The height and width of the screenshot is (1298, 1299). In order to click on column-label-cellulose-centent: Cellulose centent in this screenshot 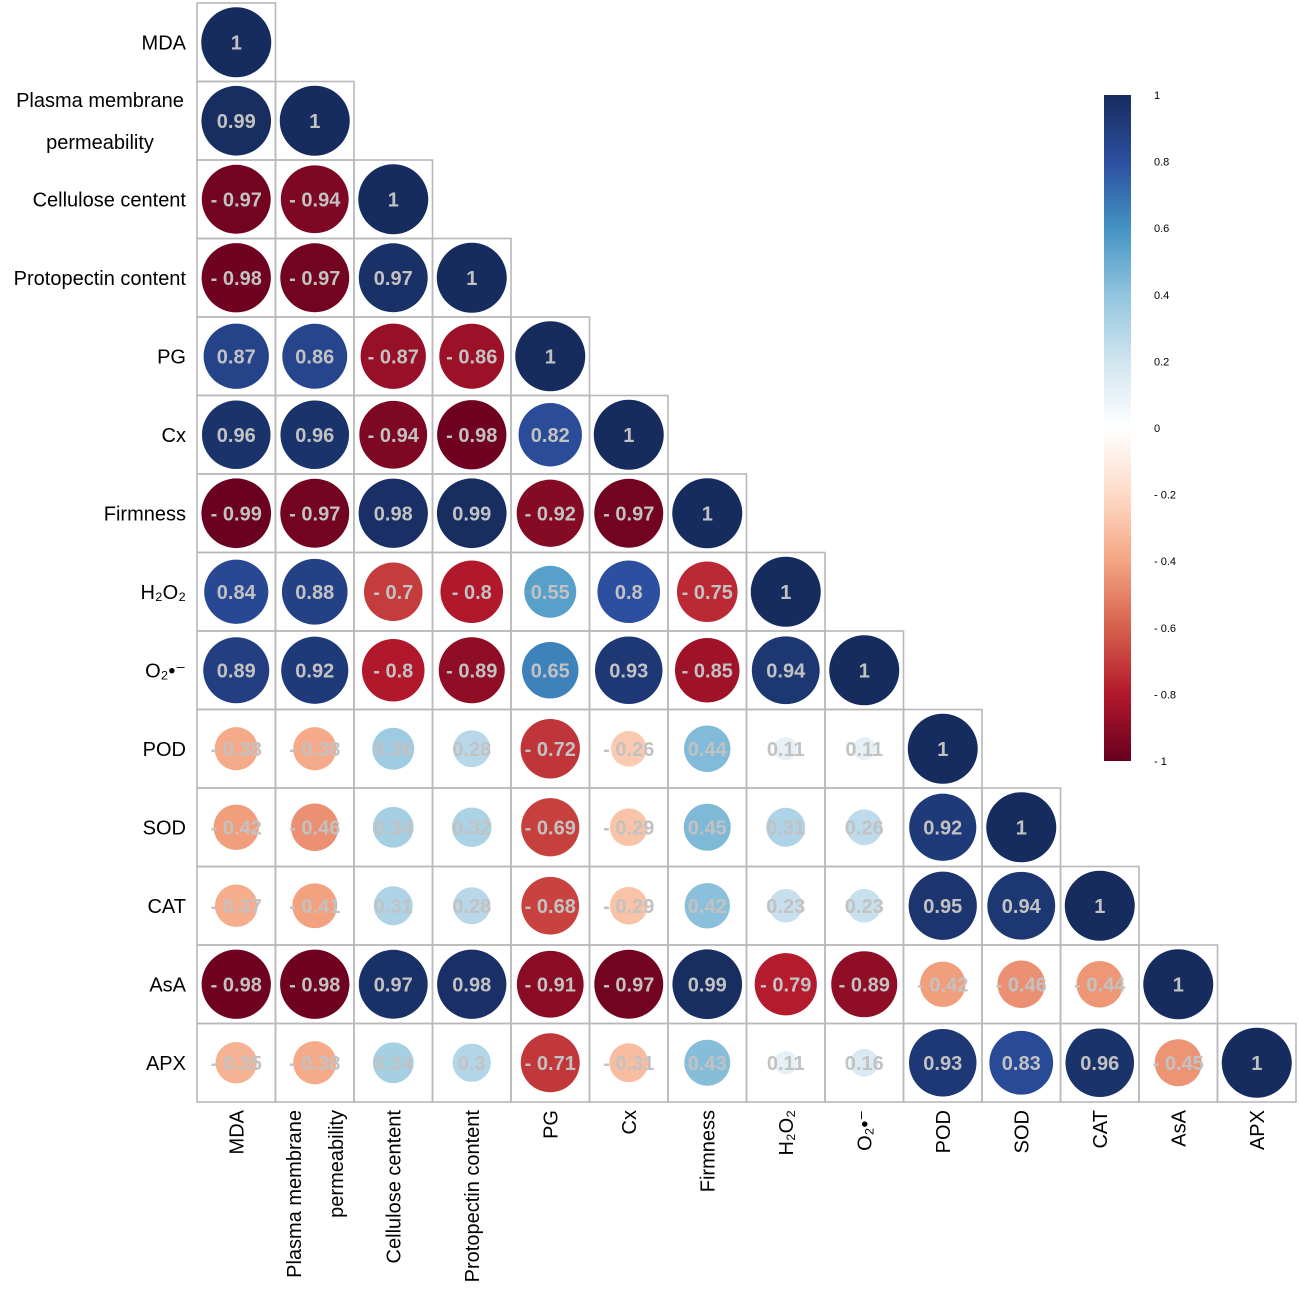, I will do `click(394, 1187)`.